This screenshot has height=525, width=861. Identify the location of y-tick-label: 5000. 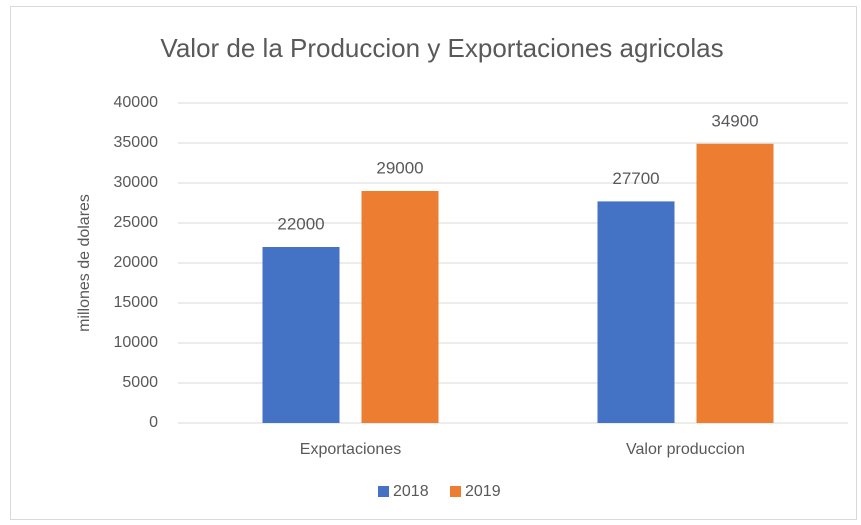
(140, 382).